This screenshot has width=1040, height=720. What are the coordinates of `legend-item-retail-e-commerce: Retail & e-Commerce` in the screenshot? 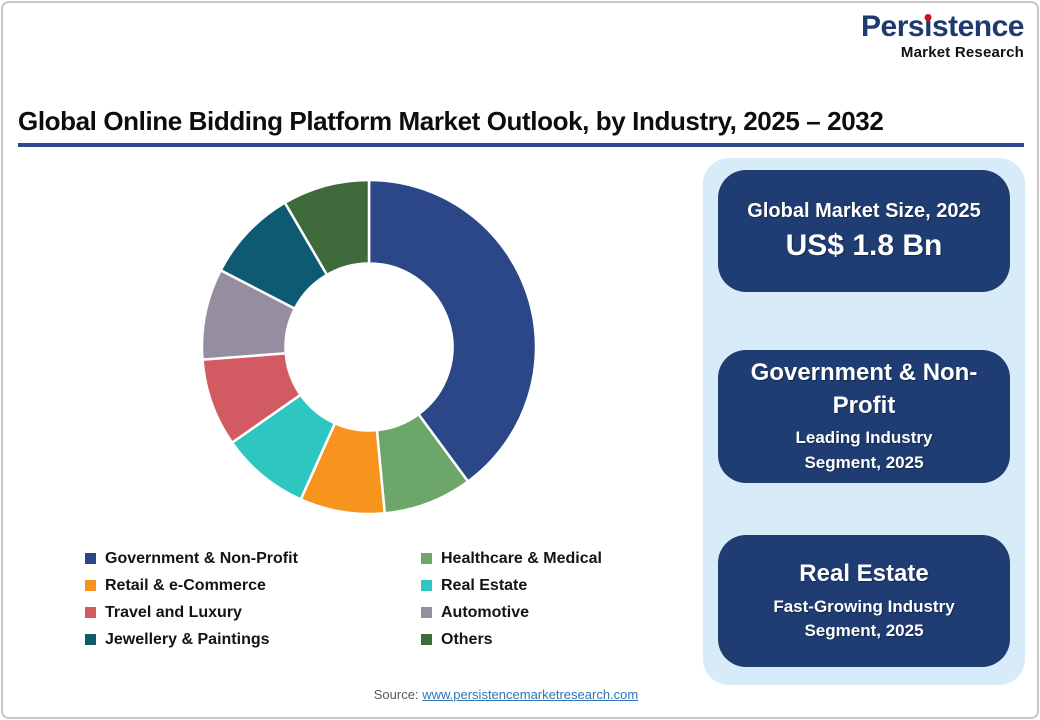 It's located at (253, 586).